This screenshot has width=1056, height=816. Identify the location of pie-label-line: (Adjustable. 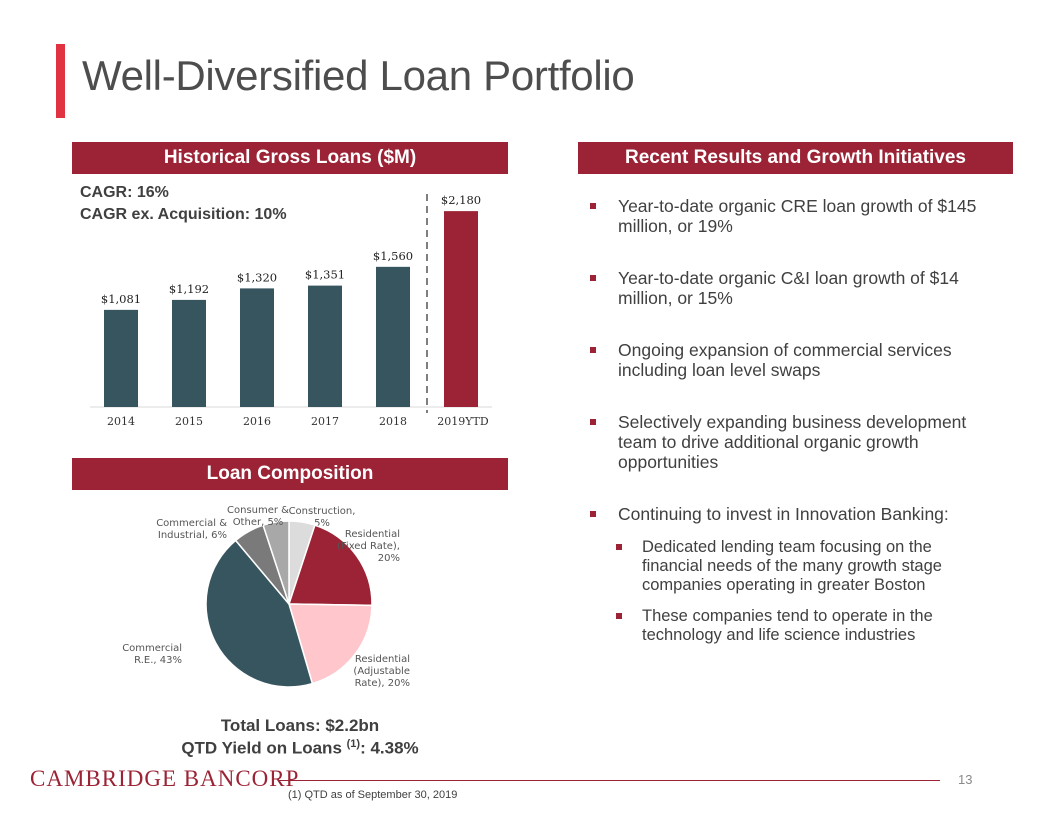
(381, 671).